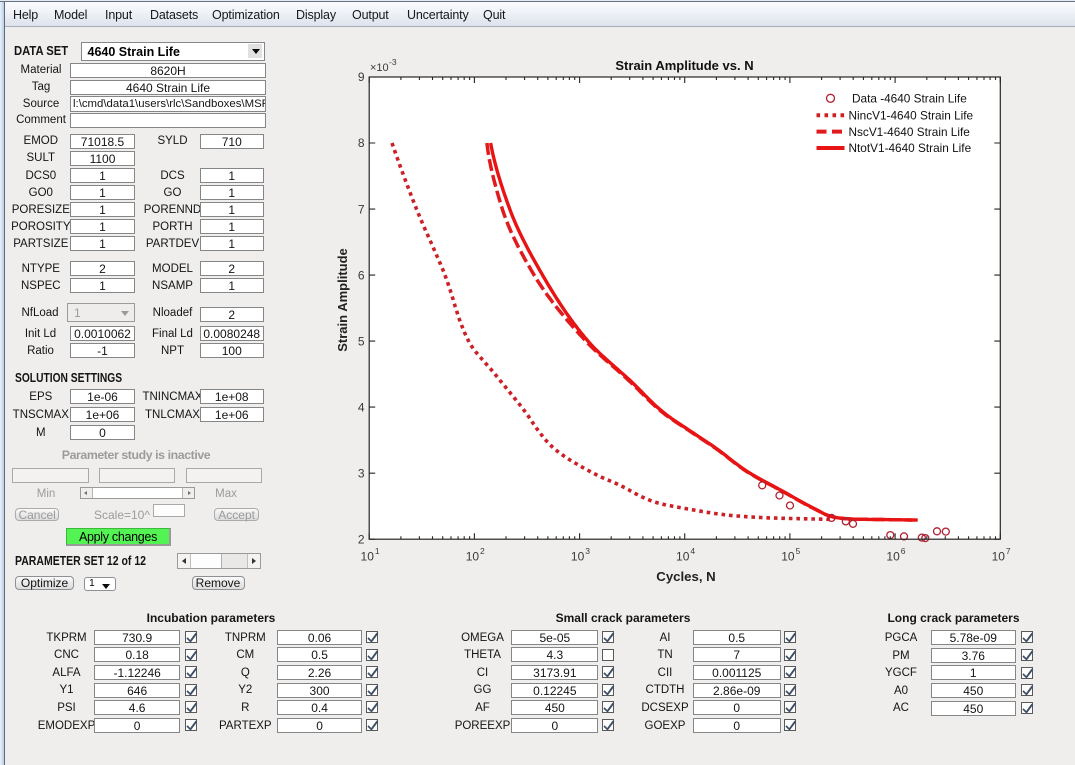 The image size is (1075, 765). What do you see at coordinates (361, 77) in the screenshot?
I see `svg-text: 9` at bounding box center [361, 77].